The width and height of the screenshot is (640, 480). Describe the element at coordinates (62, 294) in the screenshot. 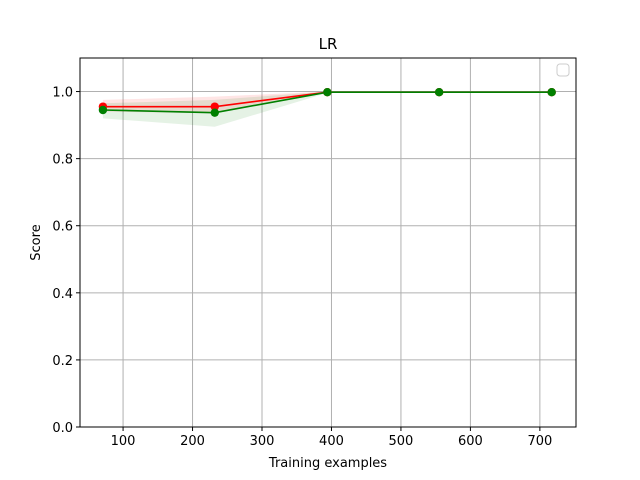

I see `y-tick-label: 0.4` at that location.